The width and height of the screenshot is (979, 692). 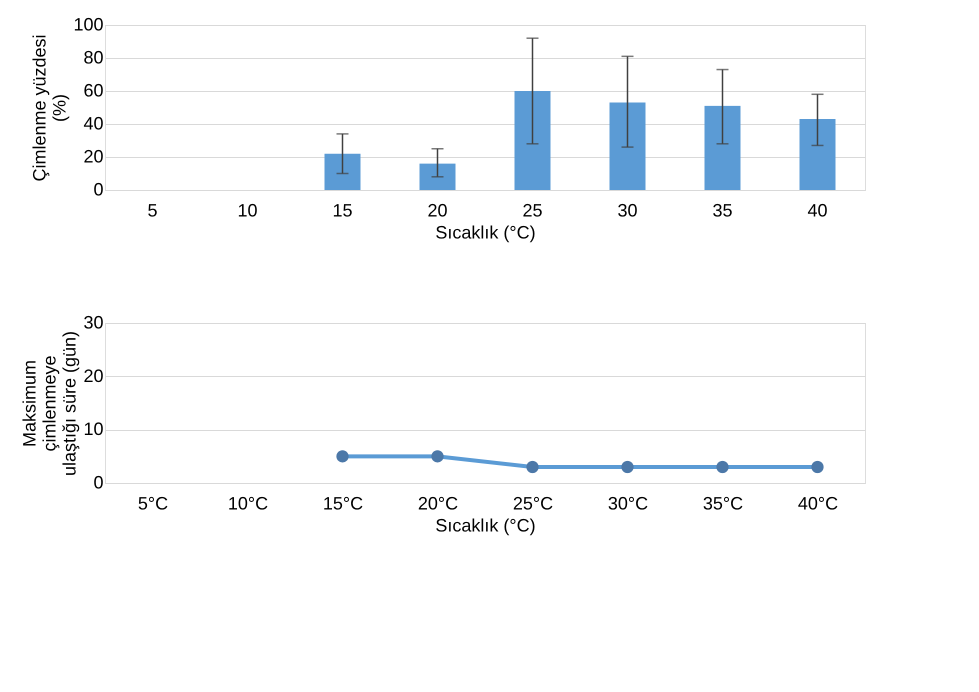 I want to click on x-tick-label: 40°C, so click(x=818, y=504).